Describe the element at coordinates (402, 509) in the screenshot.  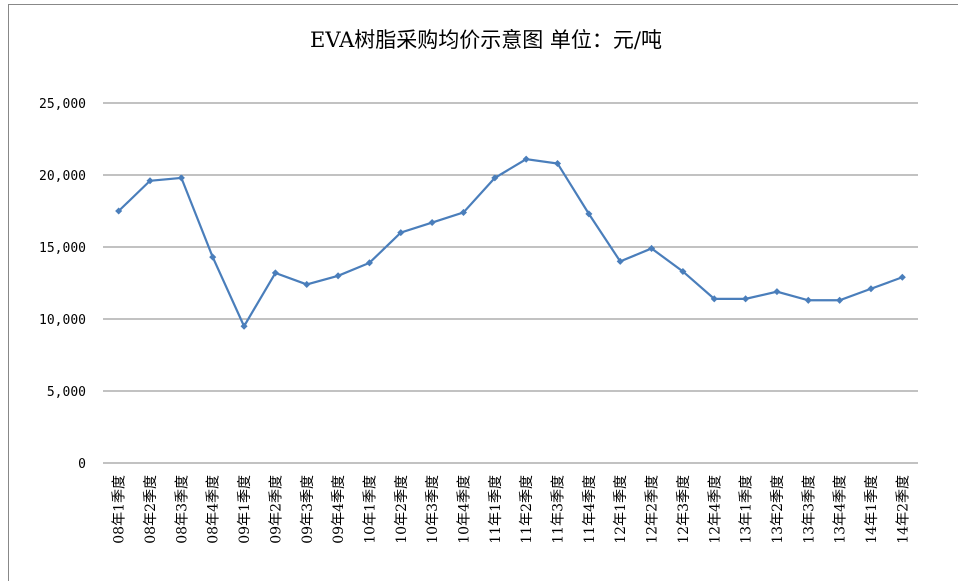
I see `x-tick-label: 10年2季度` at that location.